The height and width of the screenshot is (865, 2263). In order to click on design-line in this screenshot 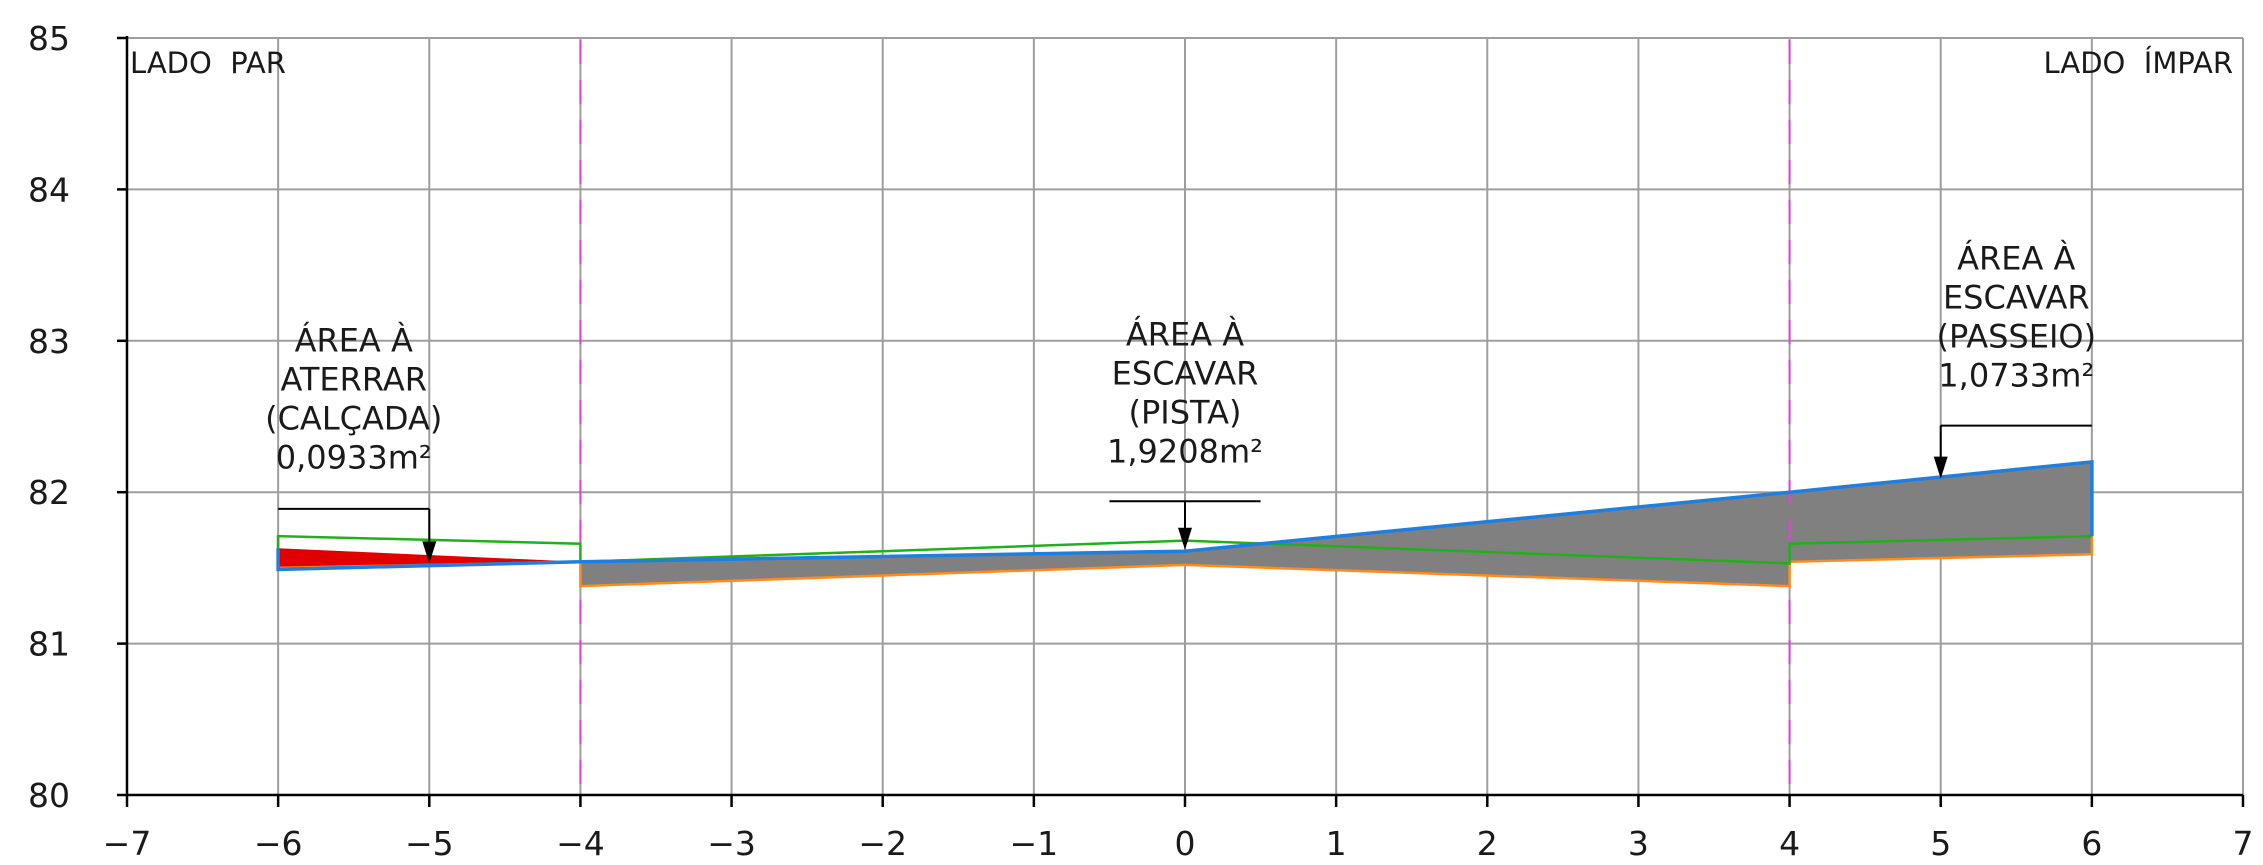, I will do `click(1185, 515)`.